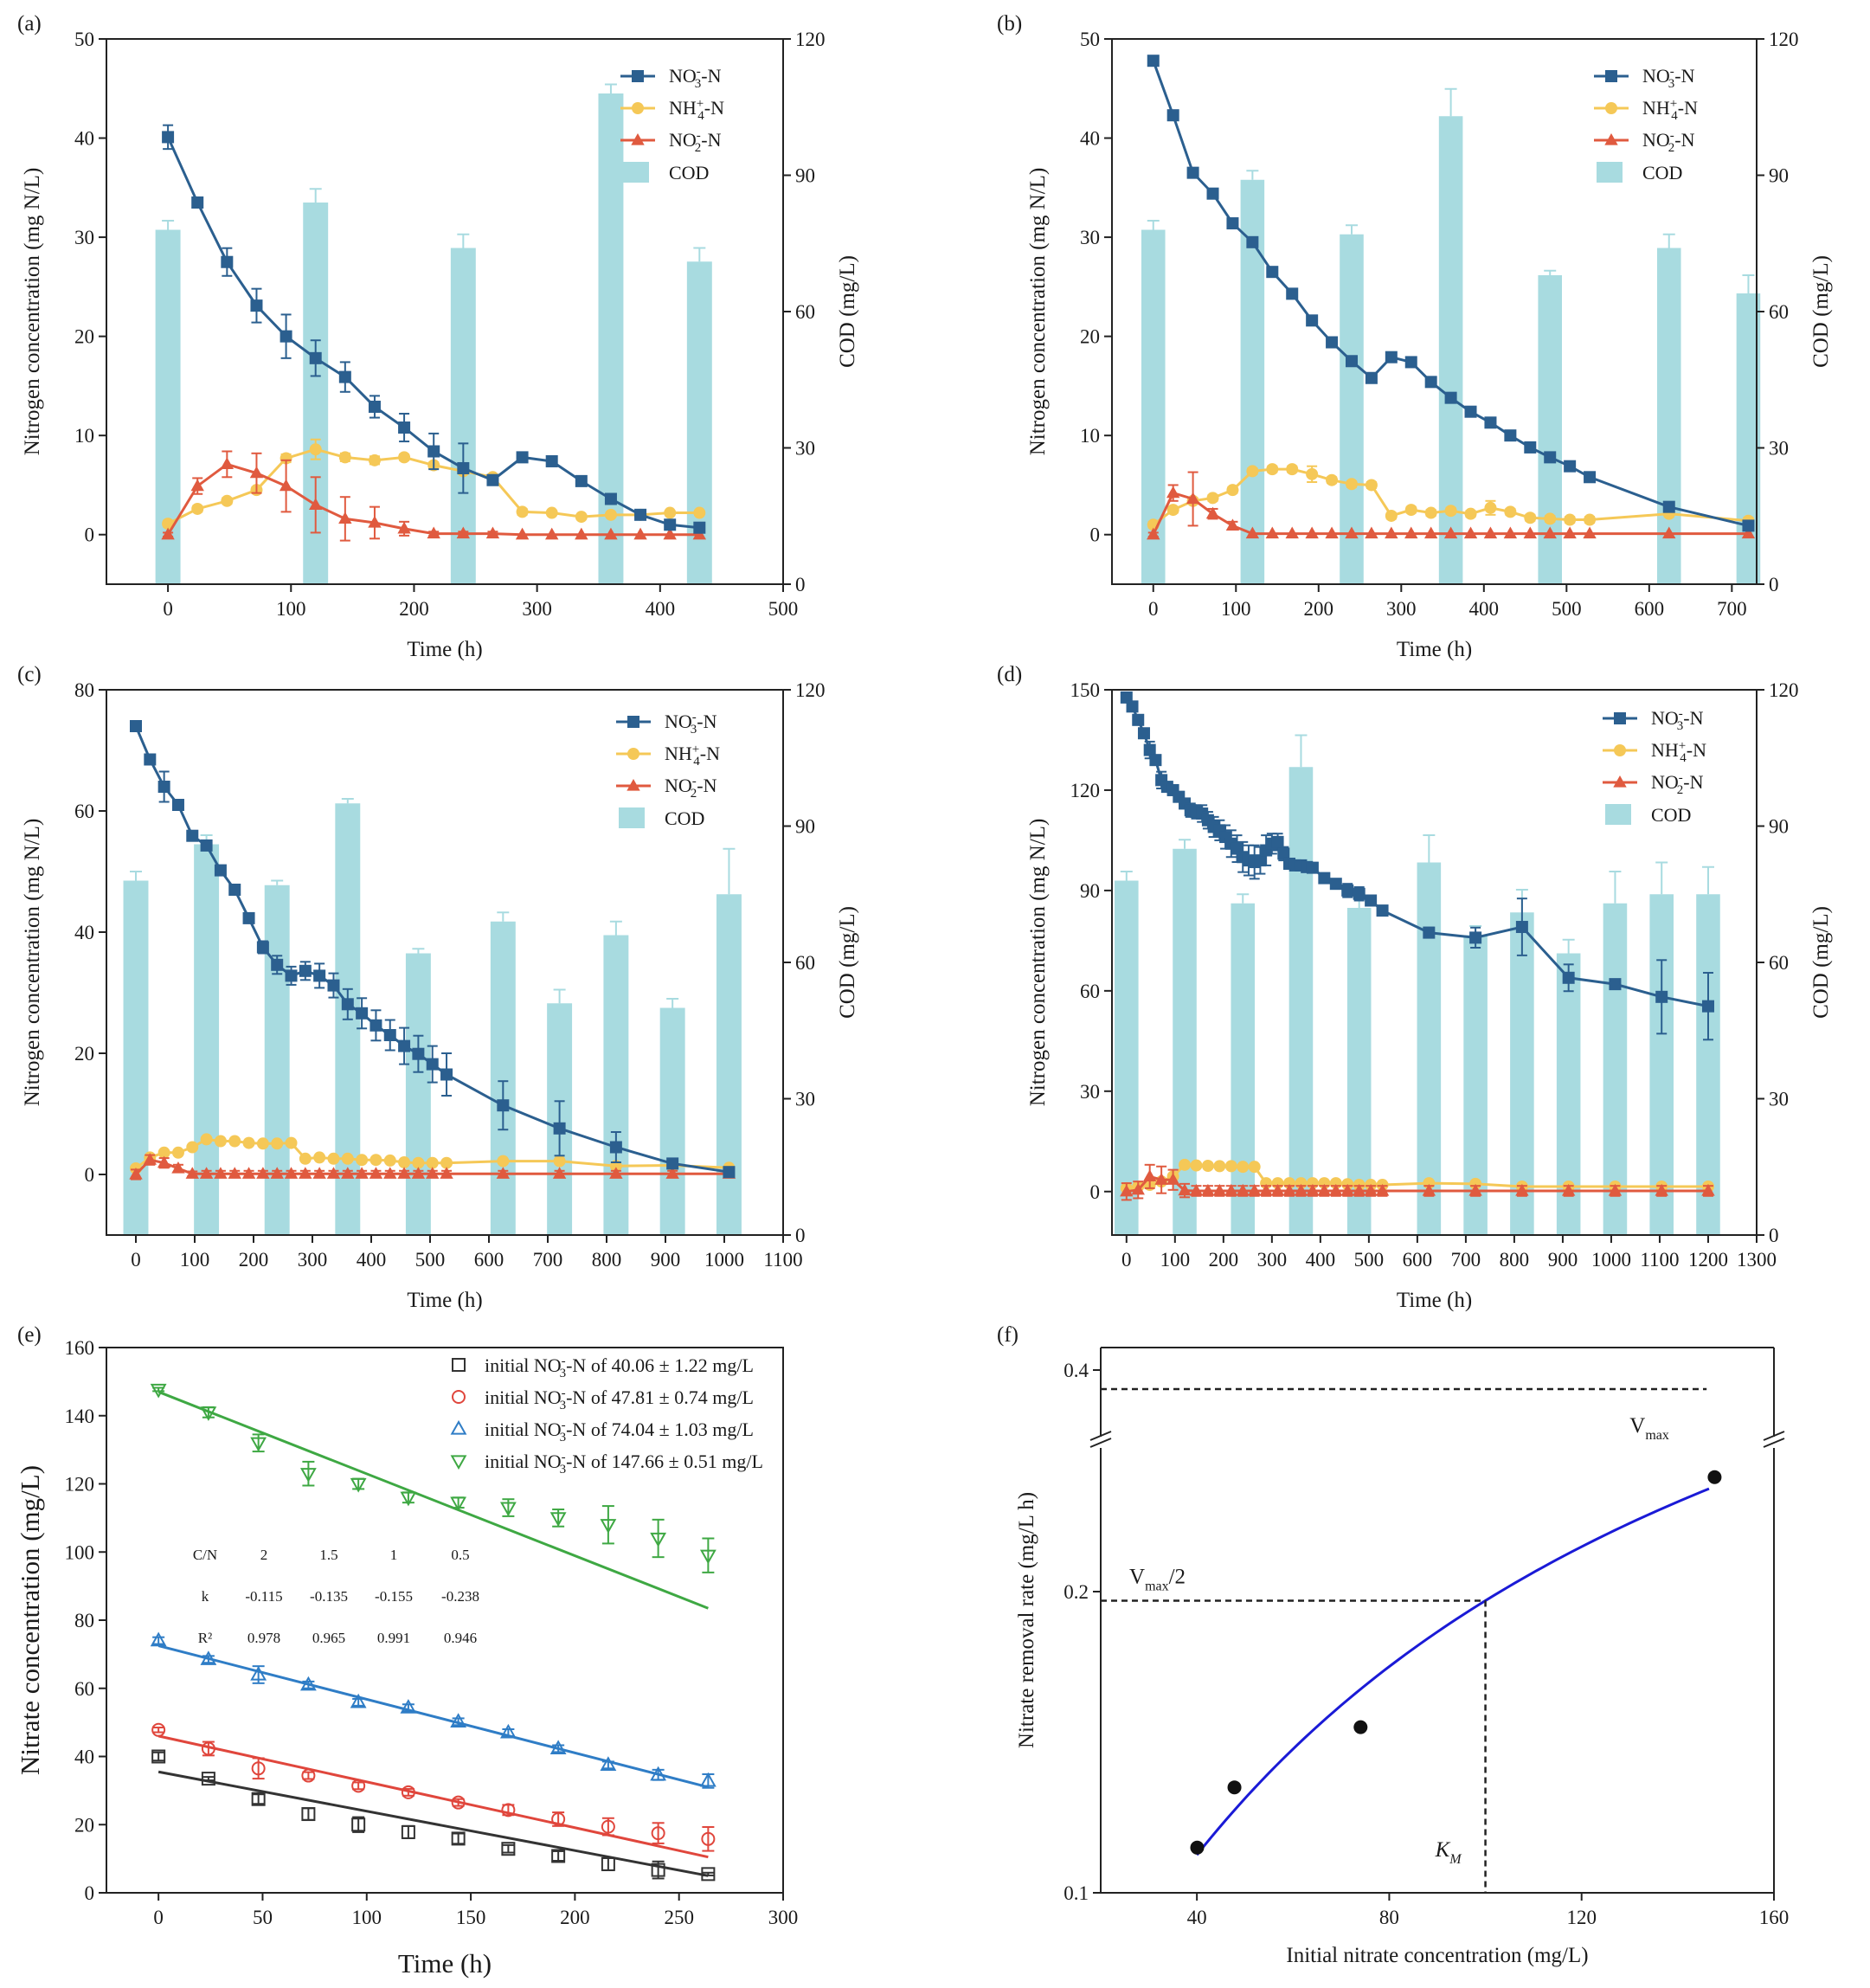 This screenshot has height=1988, width=1870. Describe the element at coordinates (1657, 1435) in the screenshot. I see `vmax-label-sub: max` at that location.